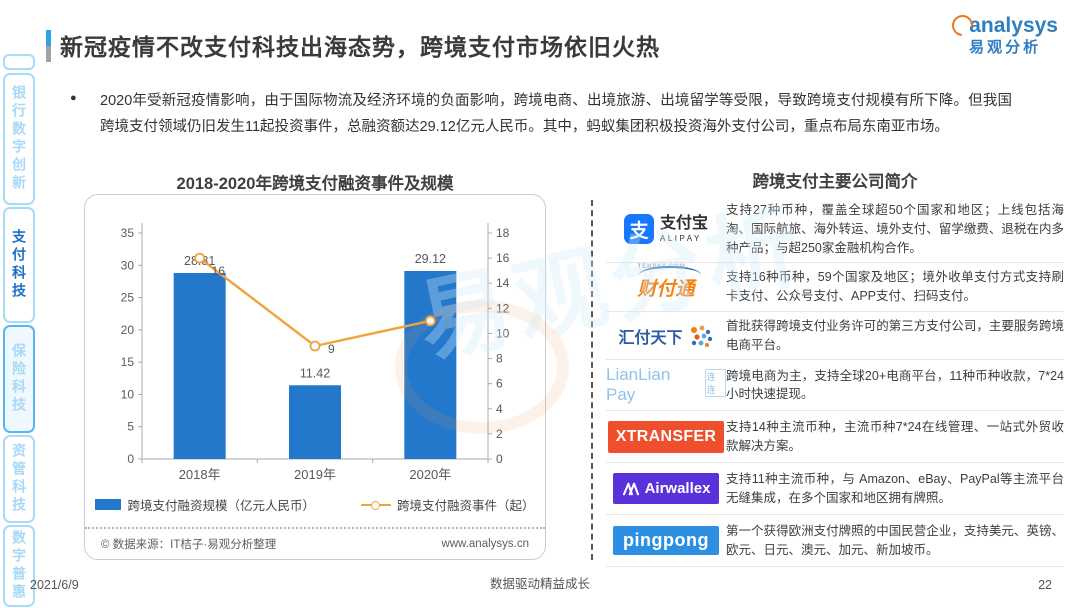 The height and width of the screenshot is (608, 1080). What do you see at coordinates (331, 349) in the screenshot?
I see `svg-text: 9` at bounding box center [331, 349].